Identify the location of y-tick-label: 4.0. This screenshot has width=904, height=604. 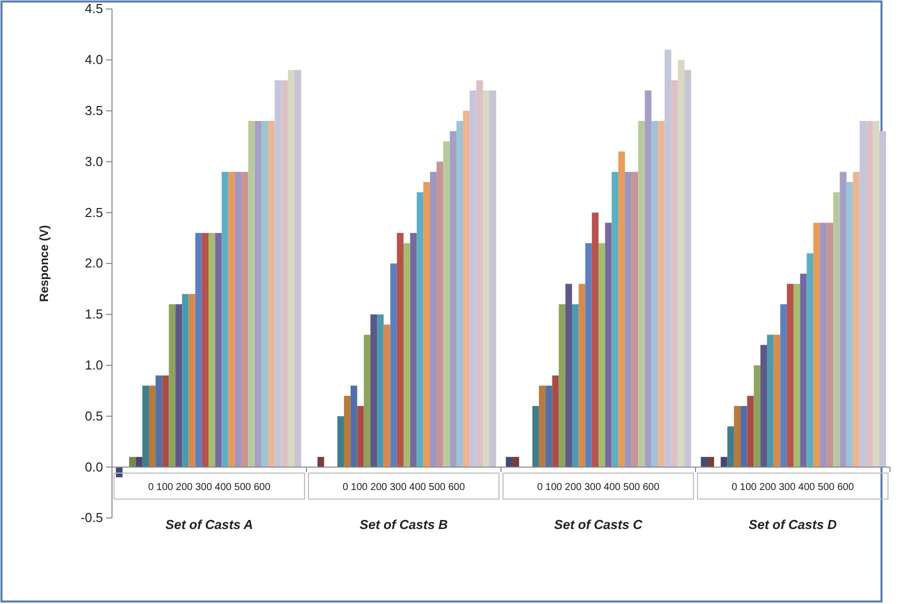
(93, 60).